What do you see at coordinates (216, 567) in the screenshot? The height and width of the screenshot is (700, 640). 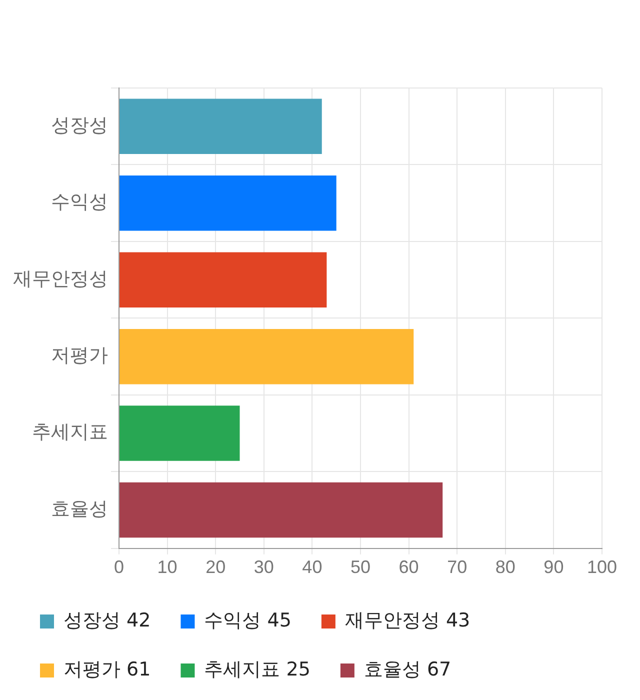 I see `x-tick-label: 20` at bounding box center [216, 567].